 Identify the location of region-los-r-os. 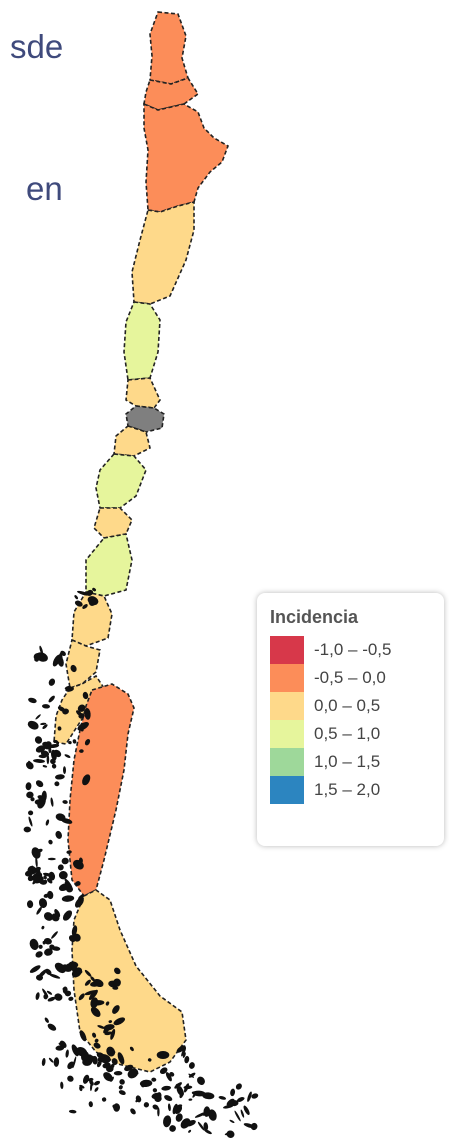
(83, 664).